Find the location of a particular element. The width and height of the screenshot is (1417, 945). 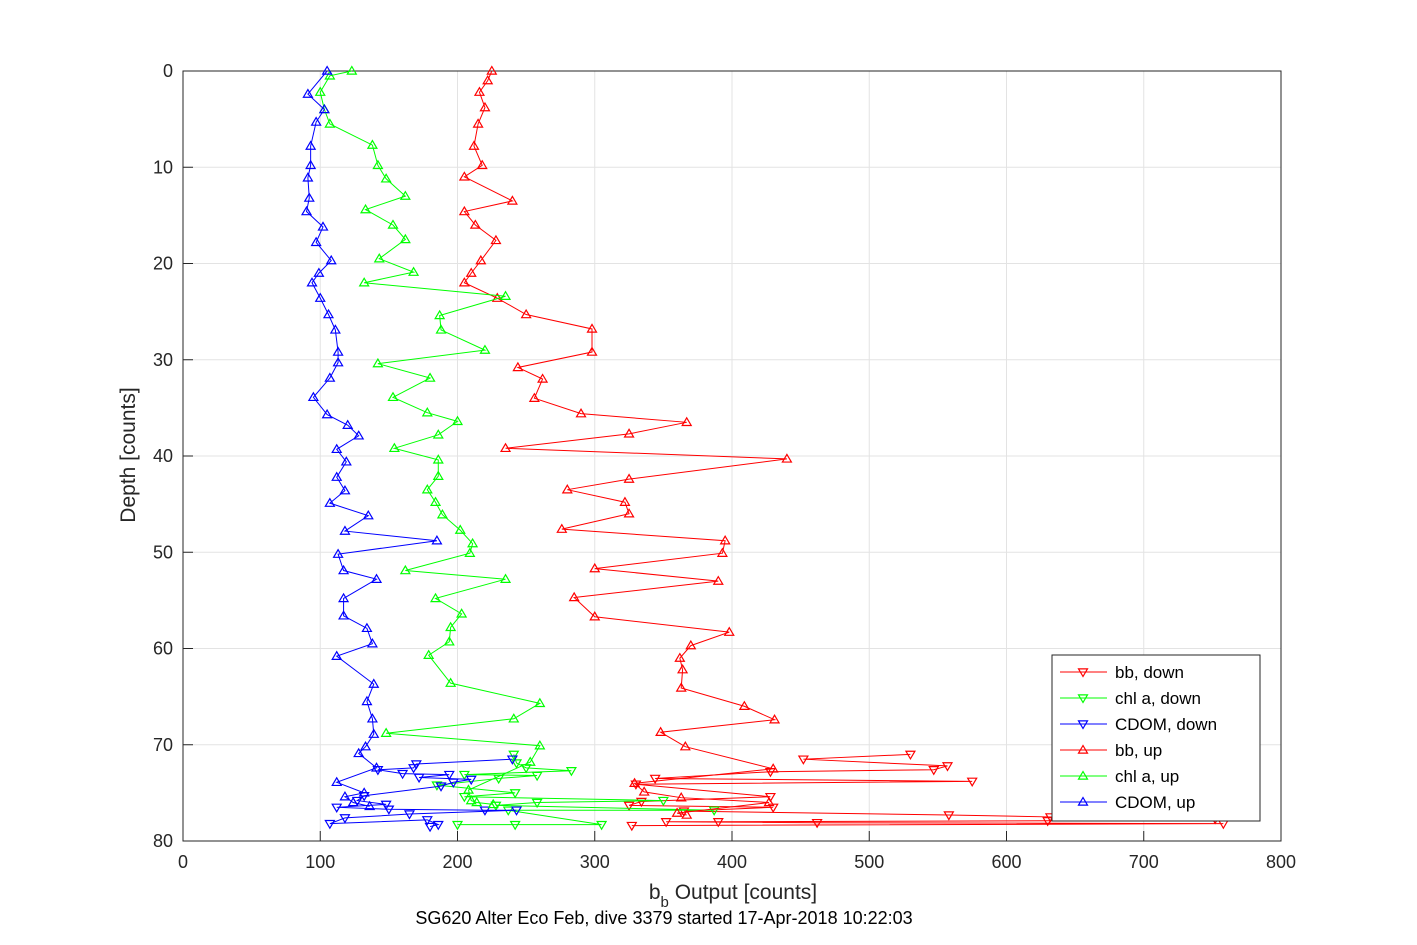

y-axis-label: Depth [counts] is located at coordinates (128, 454).